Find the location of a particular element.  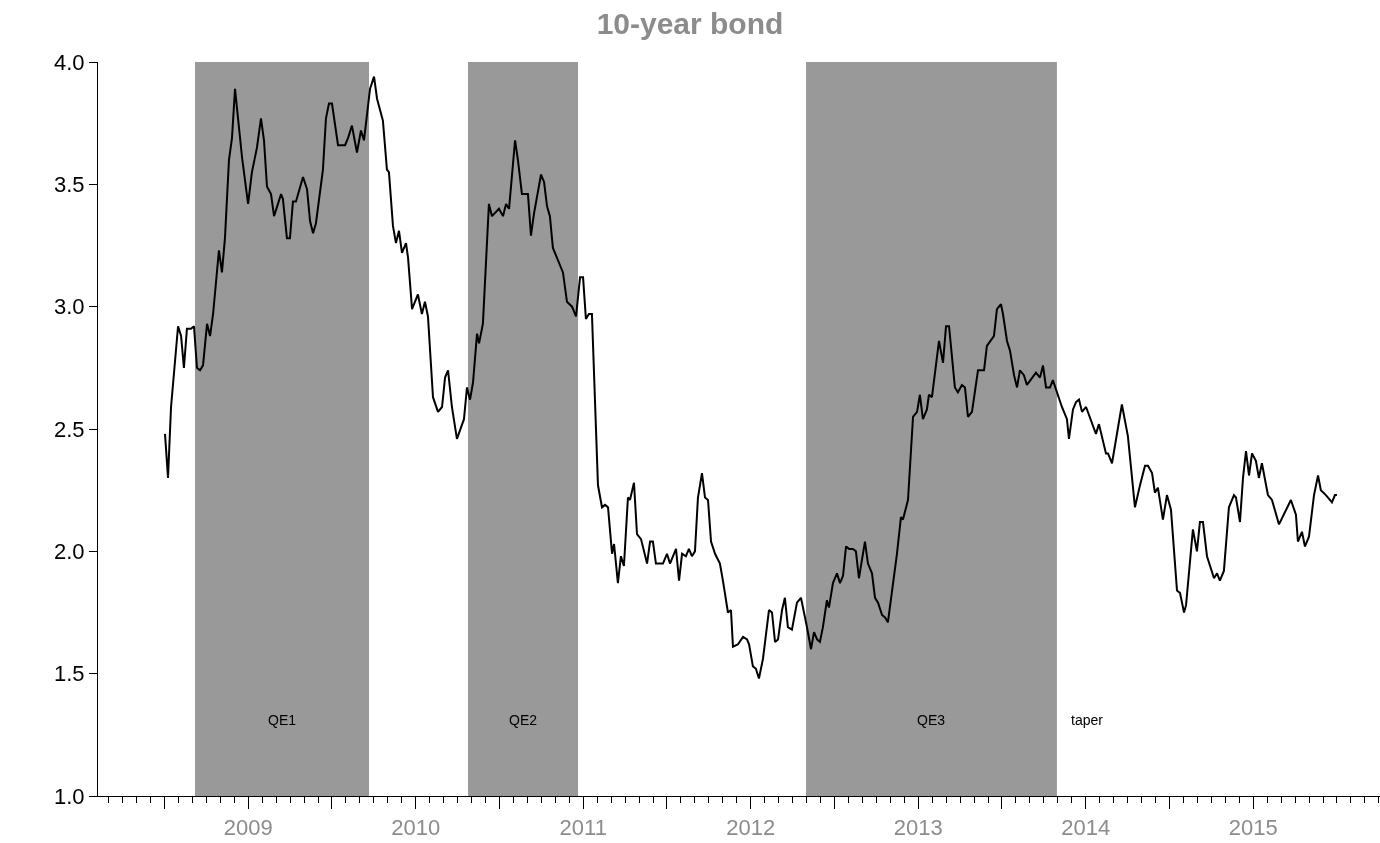

y-tick-label: 3.0 is located at coordinates (69, 307).